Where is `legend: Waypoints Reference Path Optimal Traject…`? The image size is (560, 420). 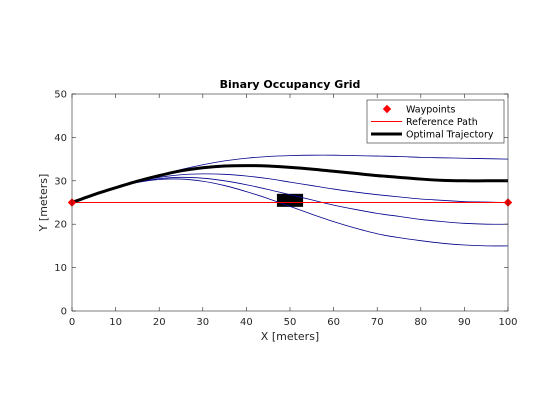 legend: Waypoints Reference Path Optimal Traject… is located at coordinates (435, 121).